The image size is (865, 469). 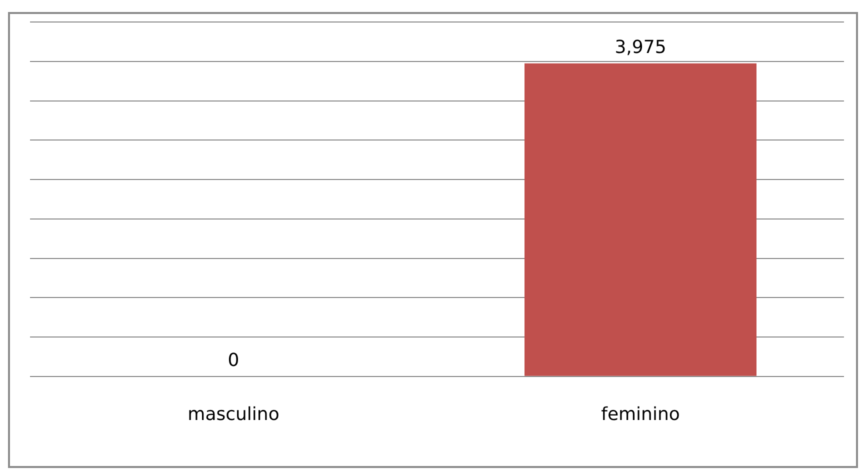 What do you see at coordinates (640, 47) in the screenshot?
I see `data-label: 3,975` at bounding box center [640, 47].